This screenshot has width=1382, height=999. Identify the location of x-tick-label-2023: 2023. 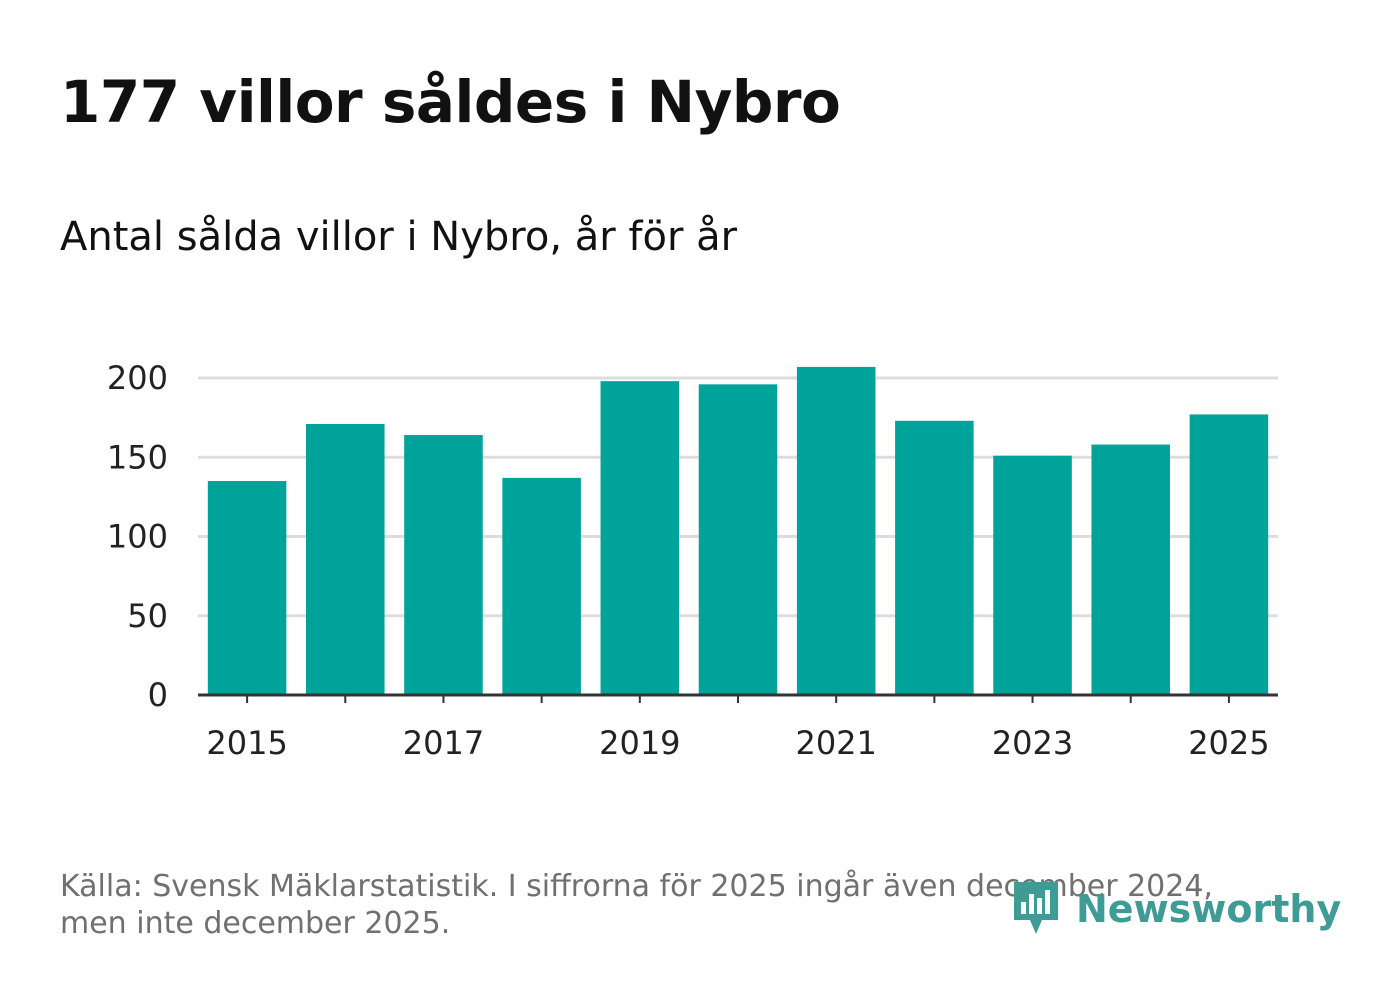
(1032, 743).